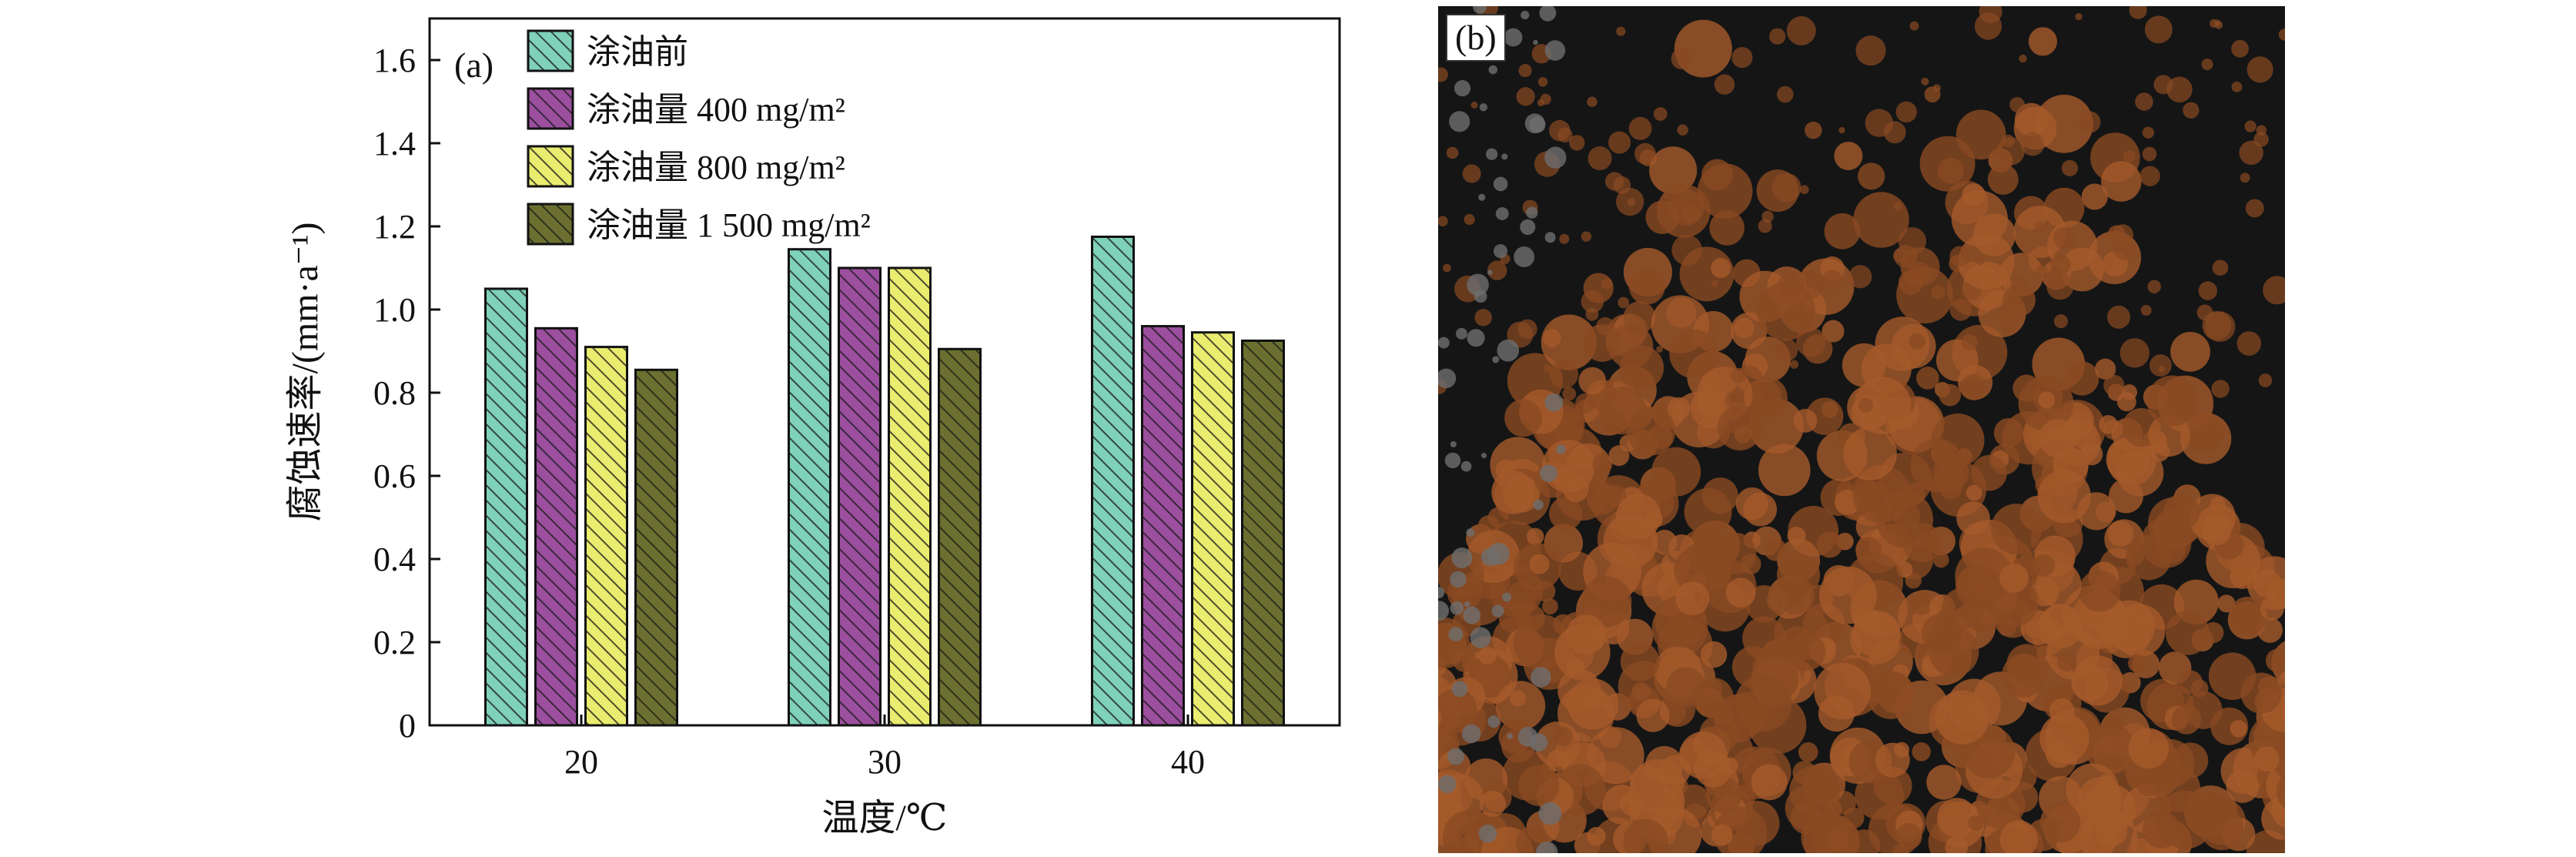 This screenshot has width=2576, height=857. What do you see at coordinates (716, 167) in the screenshot?
I see `legend-label: 涂油量 800 mg/m²` at bounding box center [716, 167].